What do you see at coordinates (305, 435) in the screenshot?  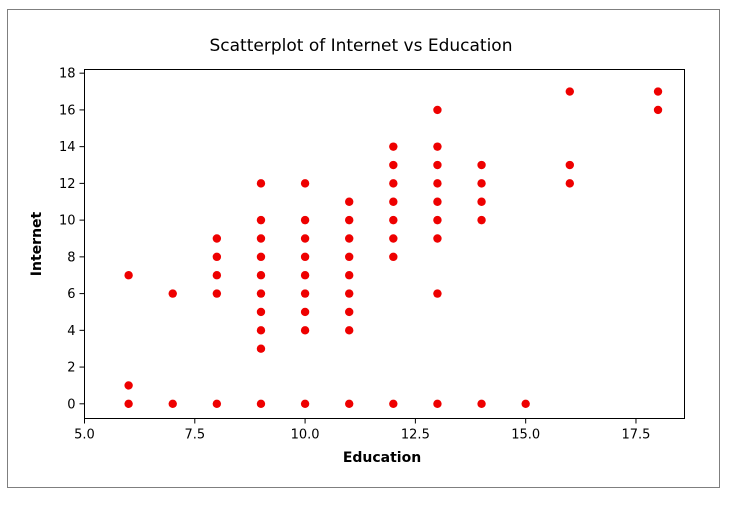 I see `x-tick-label: 10.0` at bounding box center [305, 435].